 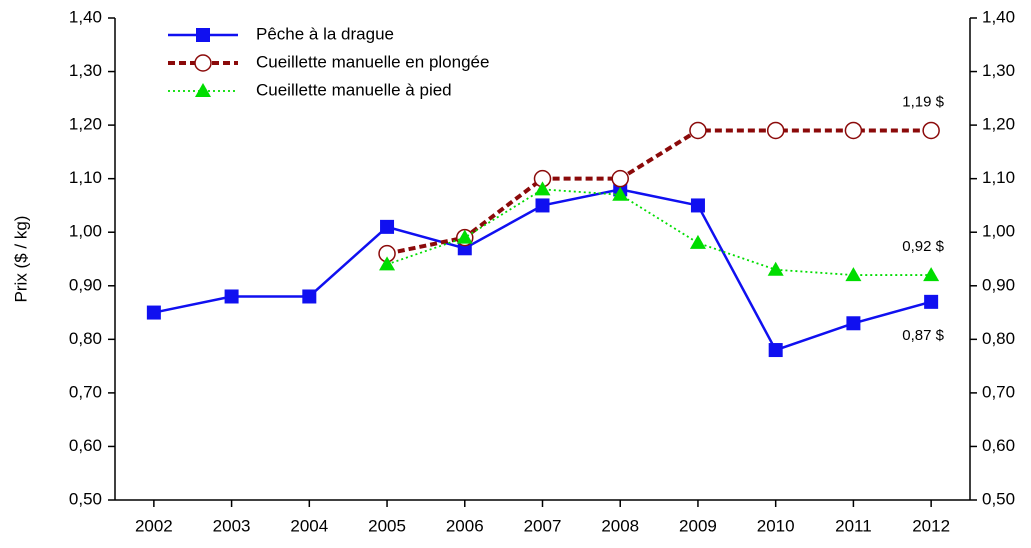 I want to click on y2-tick-label: 1,40, so click(x=998, y=16).